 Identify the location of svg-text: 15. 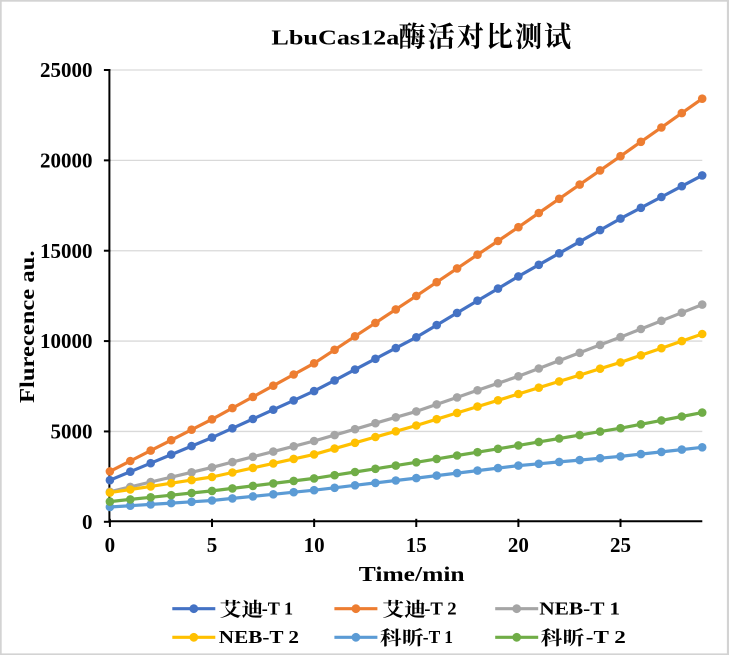
(416, 545).